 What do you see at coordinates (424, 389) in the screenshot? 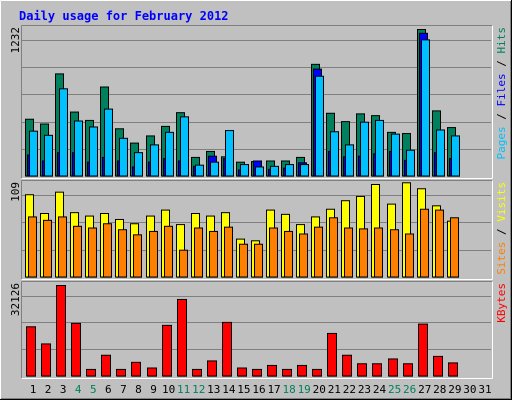
I see `x-tick-label-day-27: 27` at bounding box center [424, 389].